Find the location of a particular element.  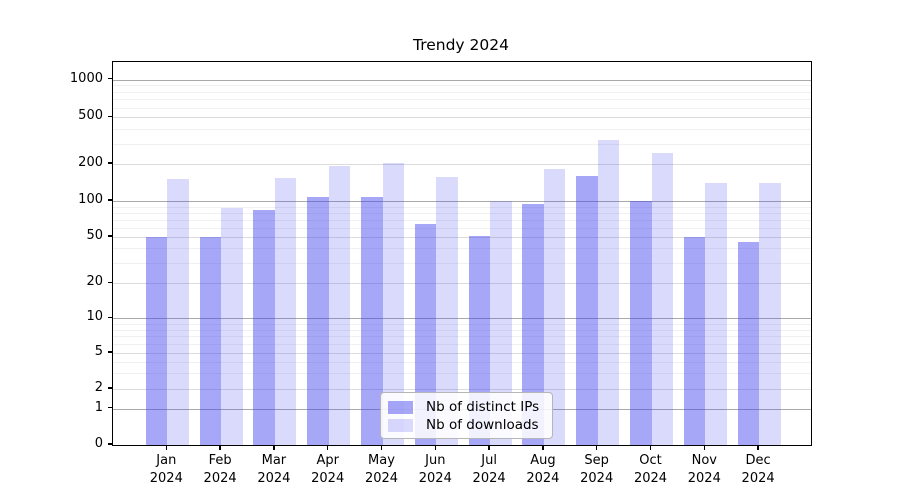

bar-downloads-mar is located at coordinates (285, 311).